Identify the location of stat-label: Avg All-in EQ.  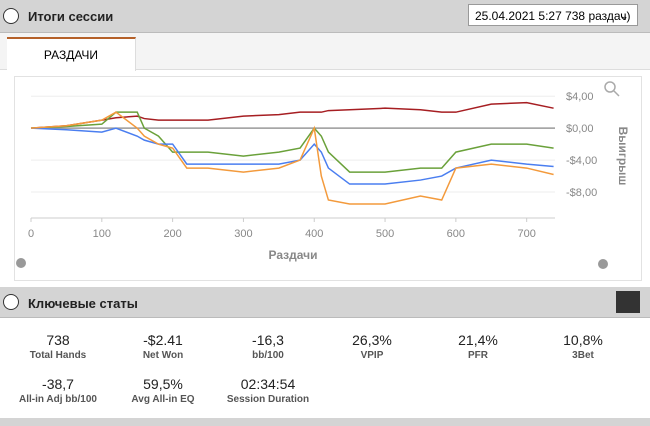
(163, 399).